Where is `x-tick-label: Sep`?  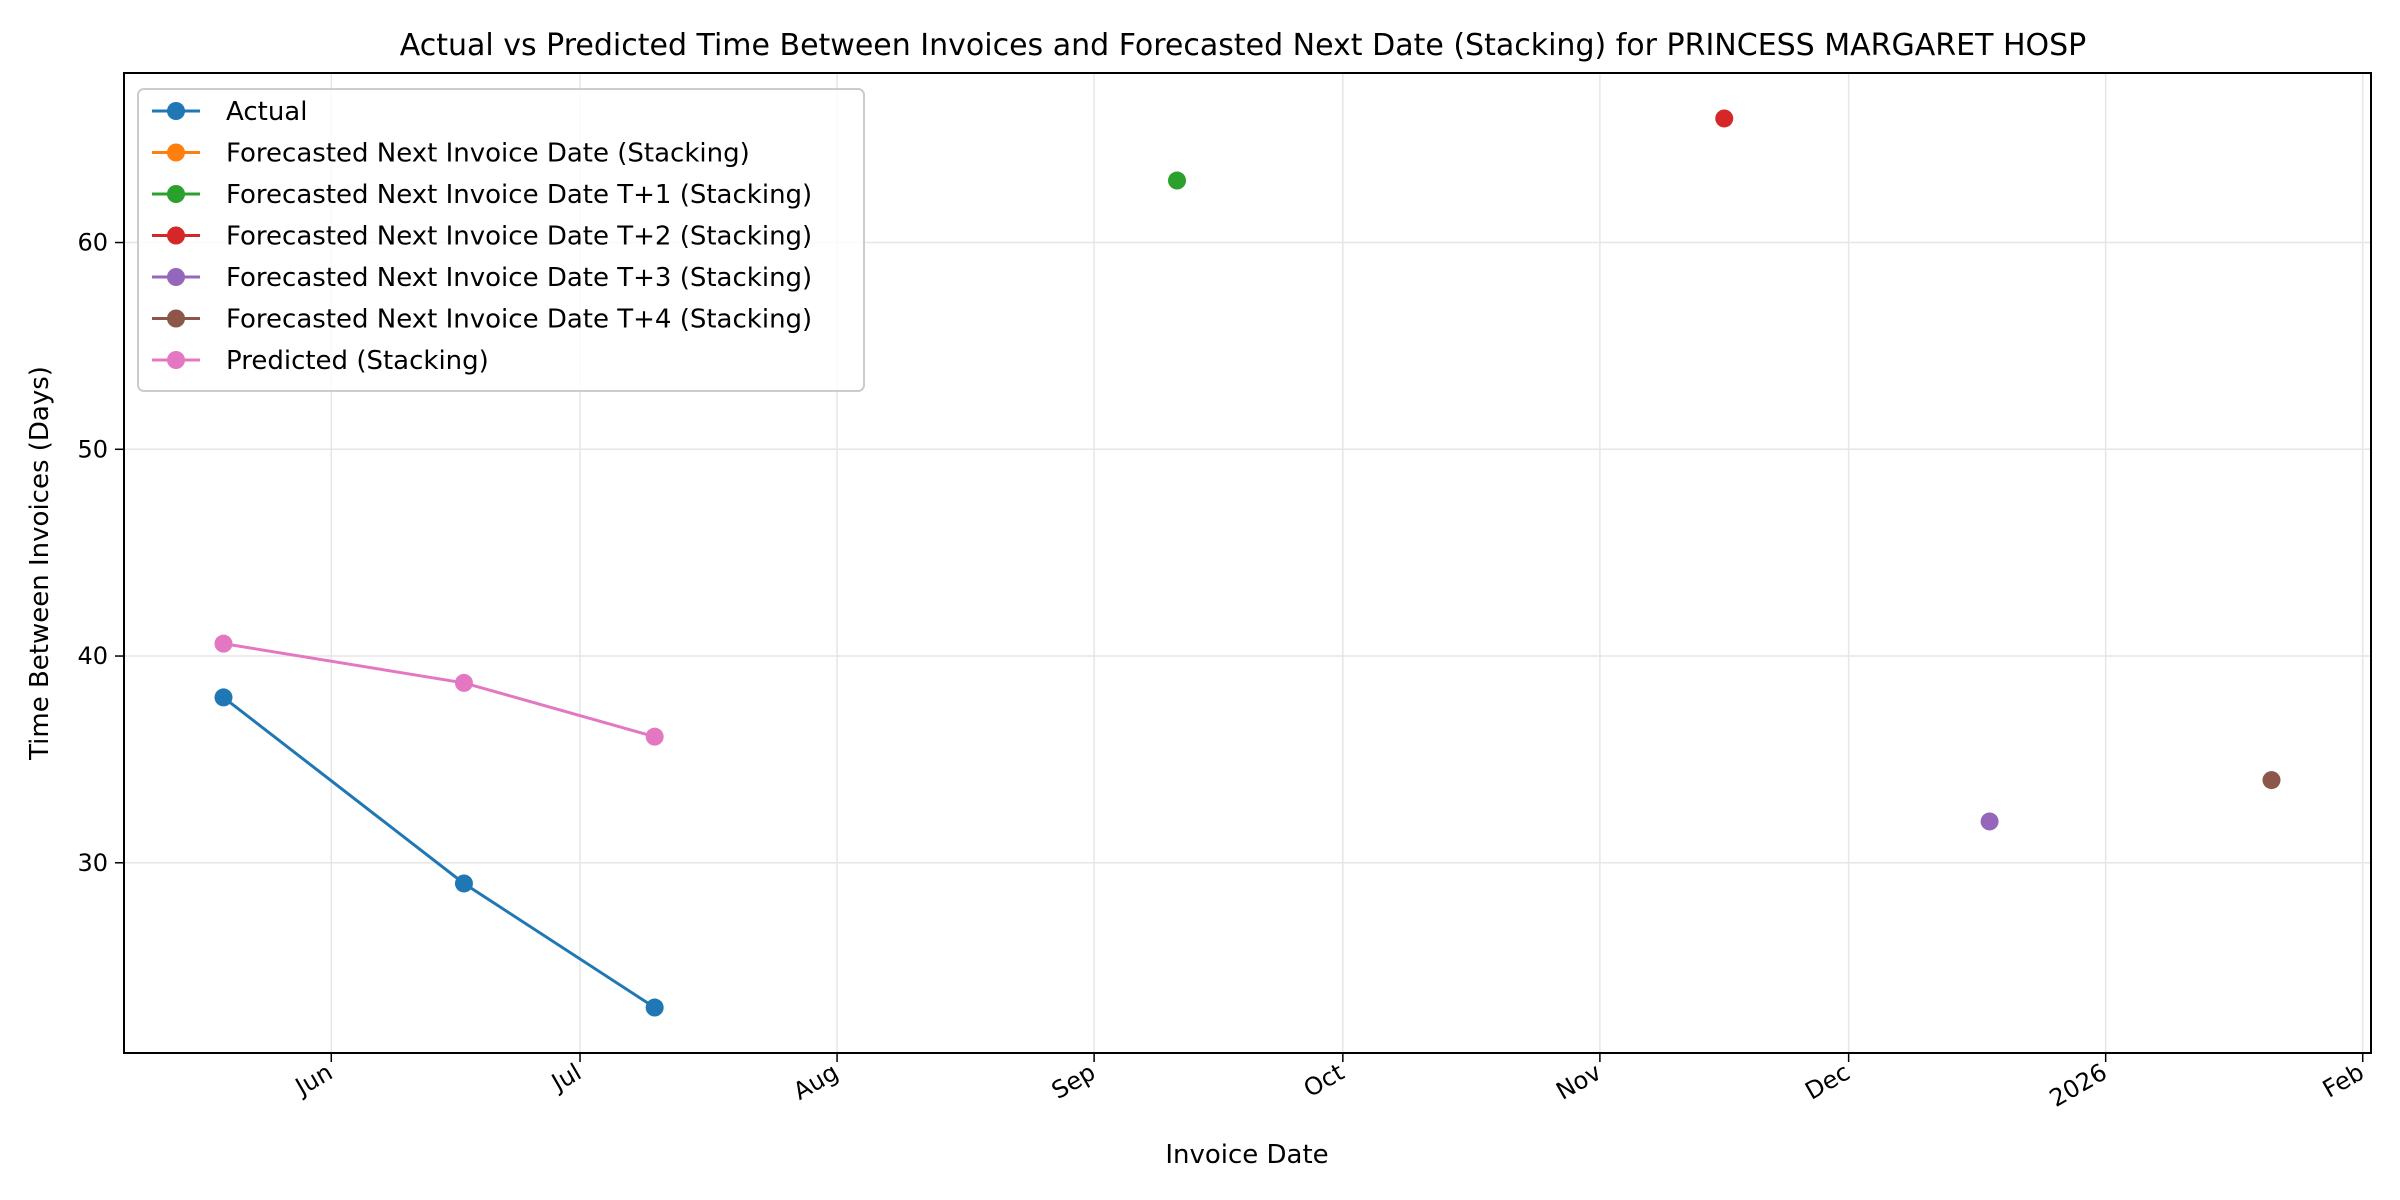 x-tick-label: Sep is located at coordinates (1073, 1081).